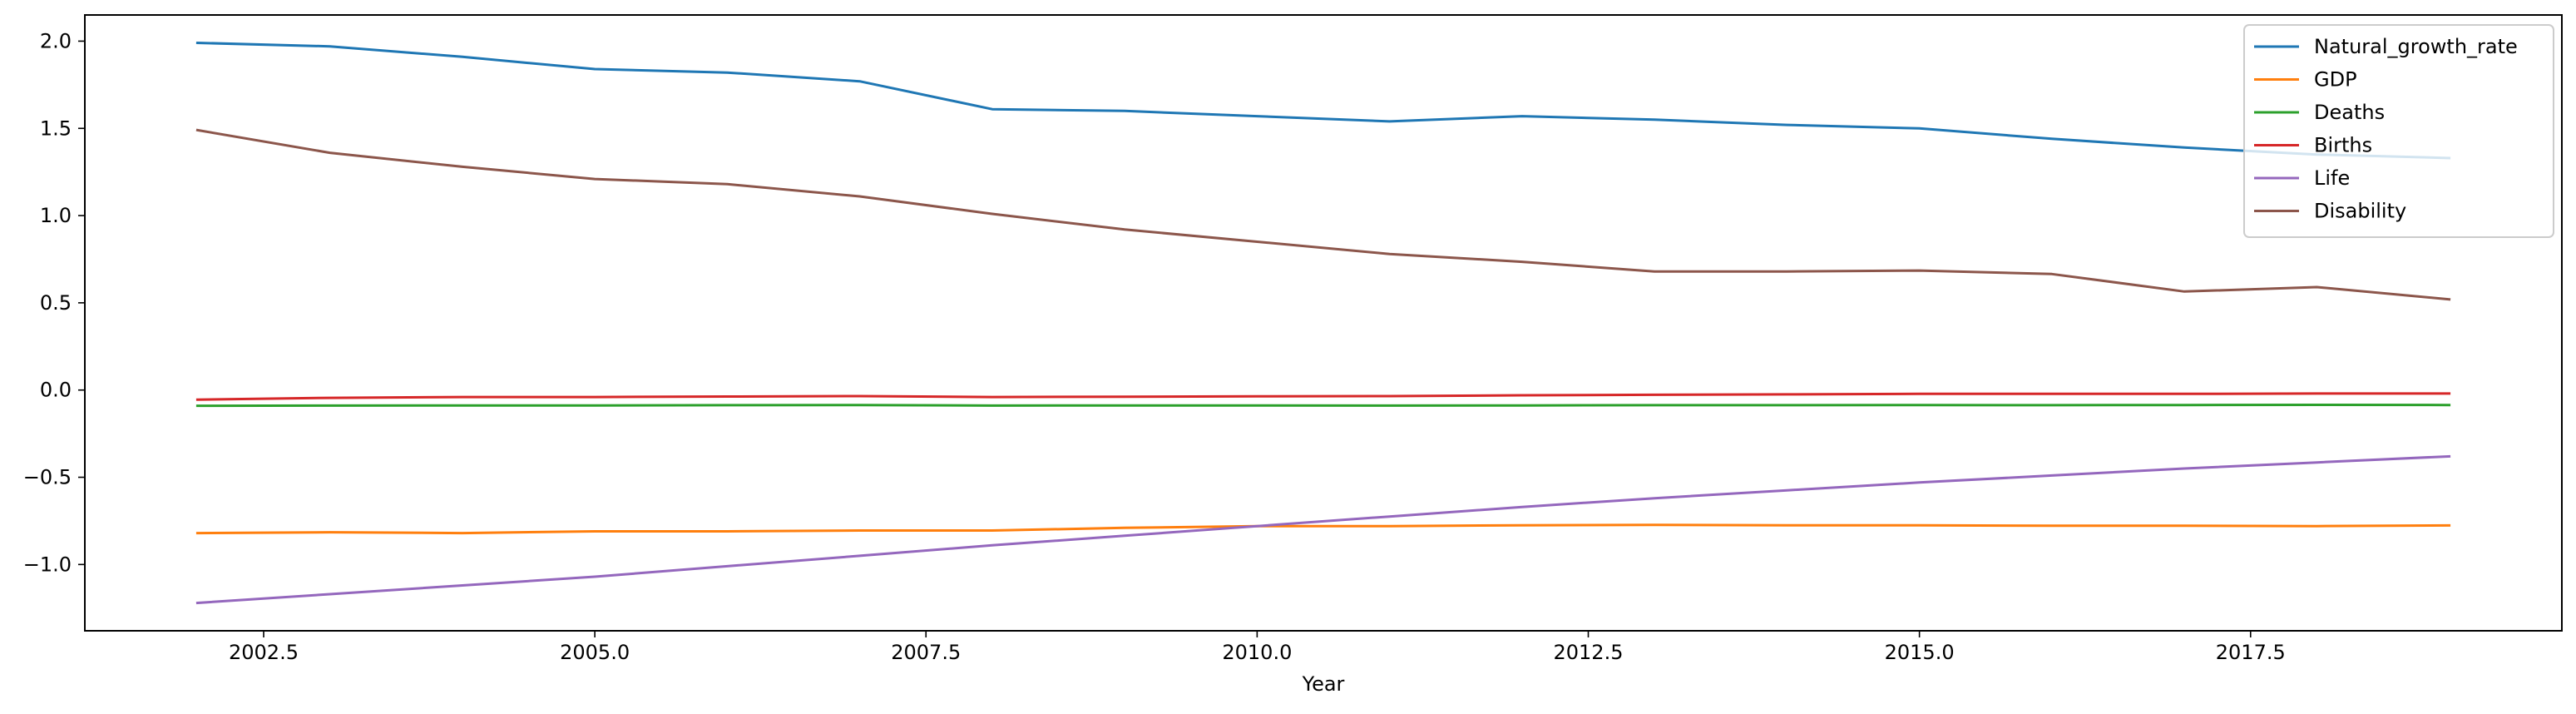  I want to click on y-tick-label: 0.5, so click(56, 303).